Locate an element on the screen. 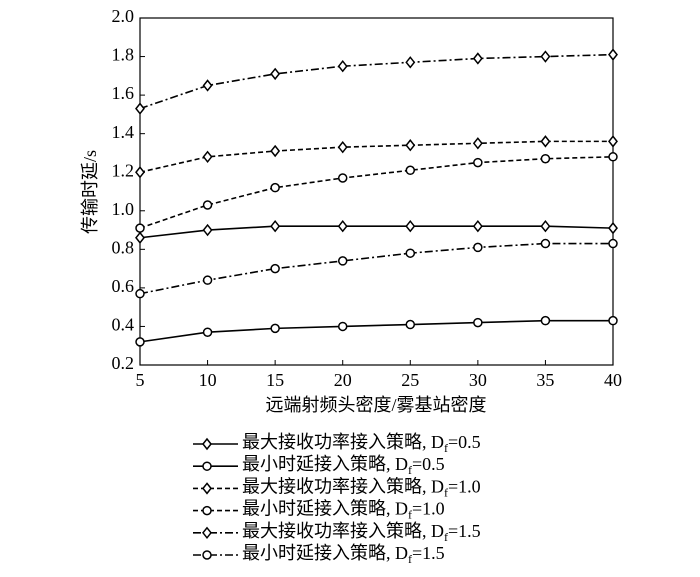 This screenshot has width=700, height=577. x-tick-label: 35 is located at coordinates (545, 380).